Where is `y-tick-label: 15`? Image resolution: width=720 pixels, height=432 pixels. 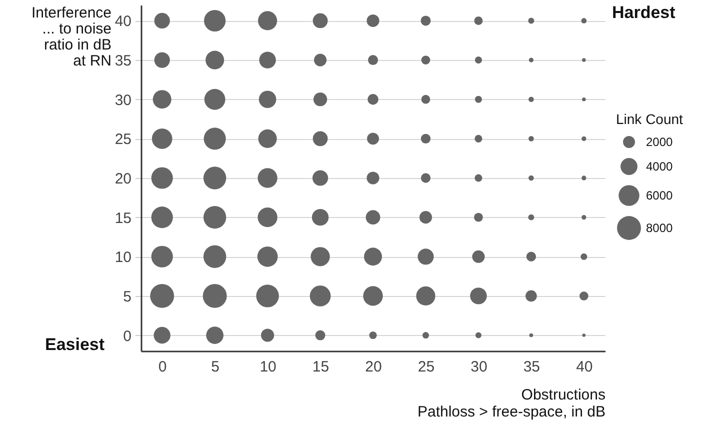
y-tick-label: 15 is located at coordinates (123, 218).